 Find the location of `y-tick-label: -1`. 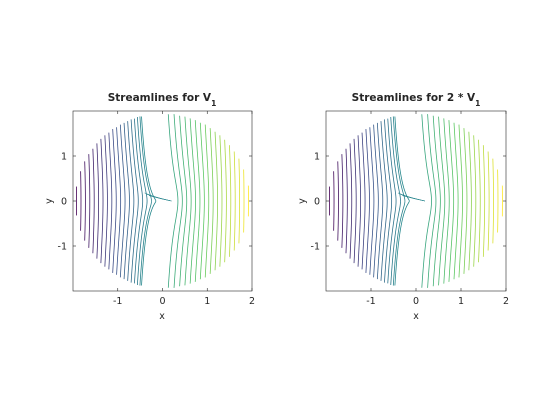

y-tick-label: -1 is located at coordinates (62, 247).